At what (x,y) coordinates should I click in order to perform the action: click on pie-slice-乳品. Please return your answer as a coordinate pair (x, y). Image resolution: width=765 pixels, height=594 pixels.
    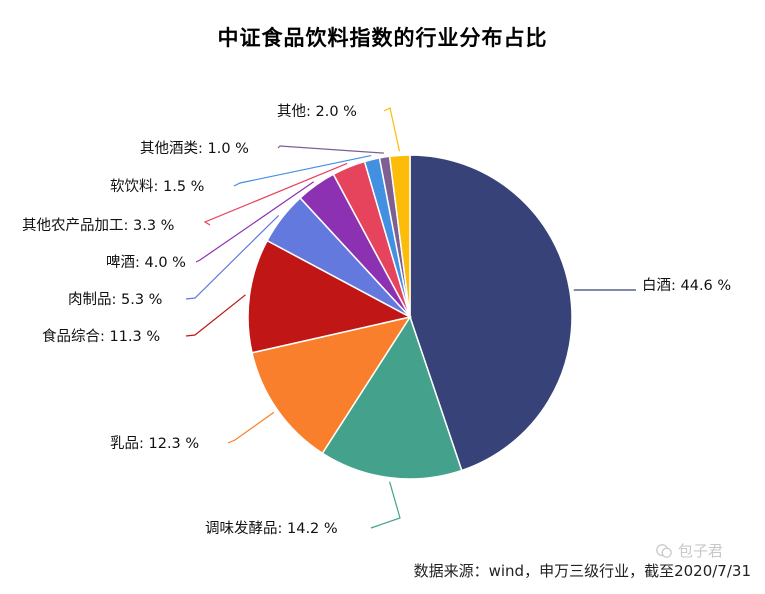
    Looking at the image, I should click on (331, 385).